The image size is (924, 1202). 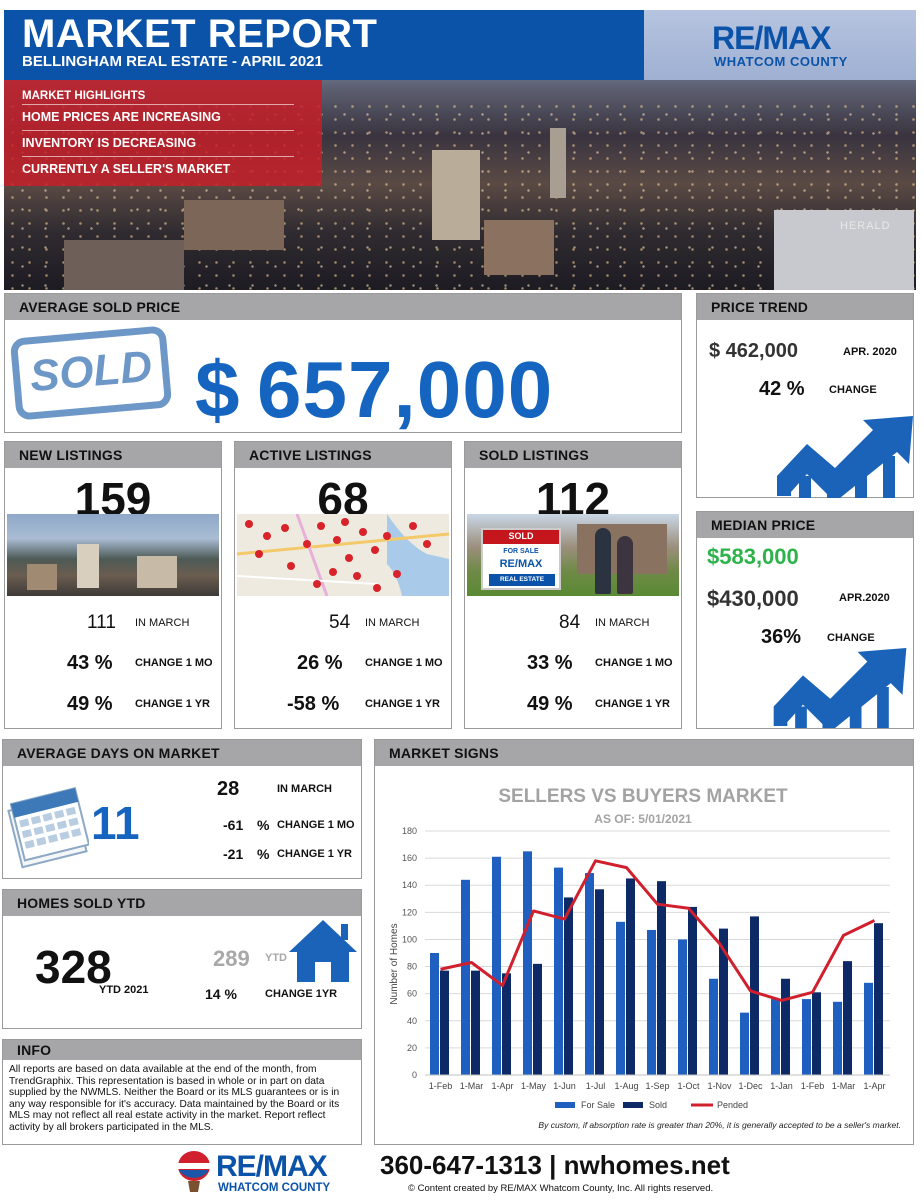 I want to click on x-tick-label: 1-May, so click(x=534, y=1086).